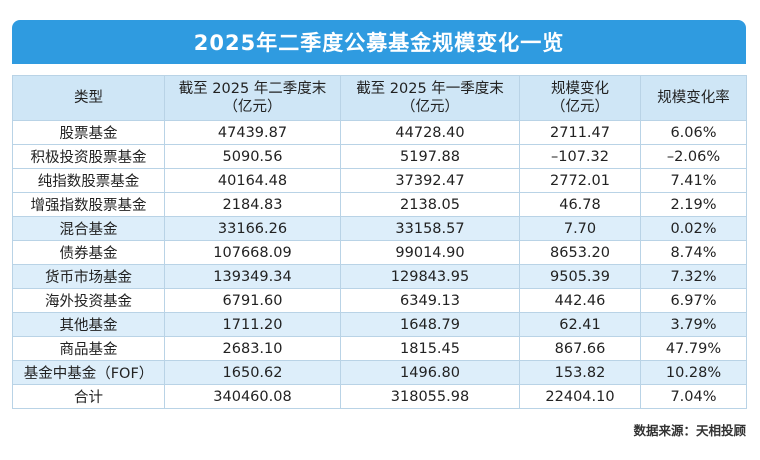 The width and height of the screenshot is (760, 460). Describe the element at coordinates (252, 396) in the screenshot. I see `cell-q2: 340460.08` at that location.